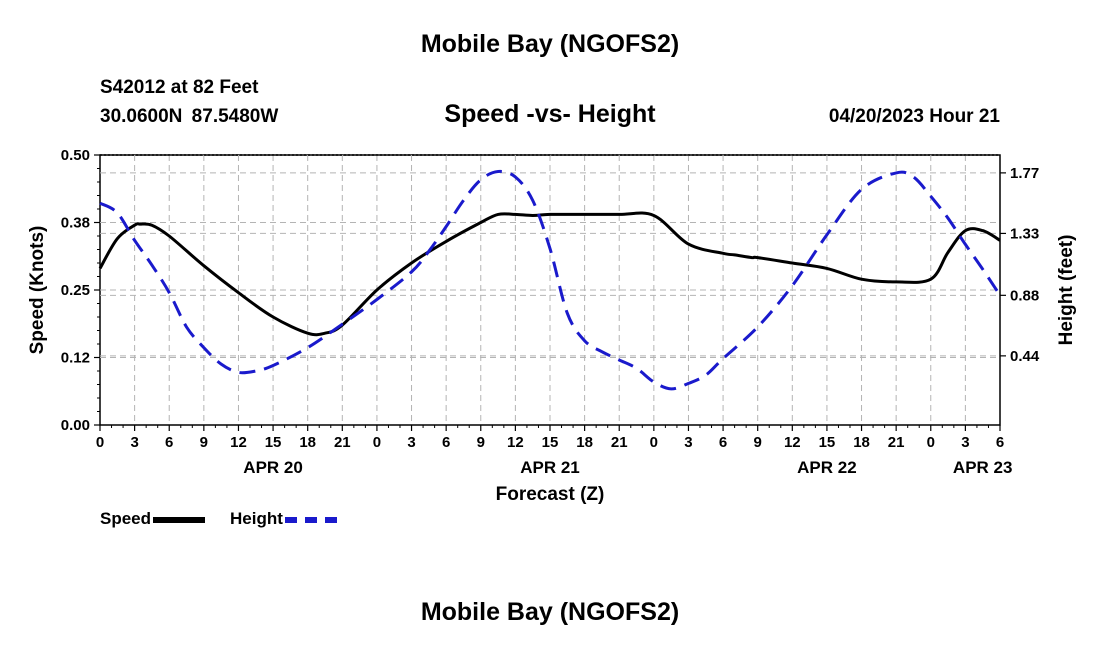 This screenshot has width=1100, height=650. What do you see at coordinates (1024, 295) in the screenshot?
I see `y2-tick-label: 0.88` at bounding box center [1024, 295].